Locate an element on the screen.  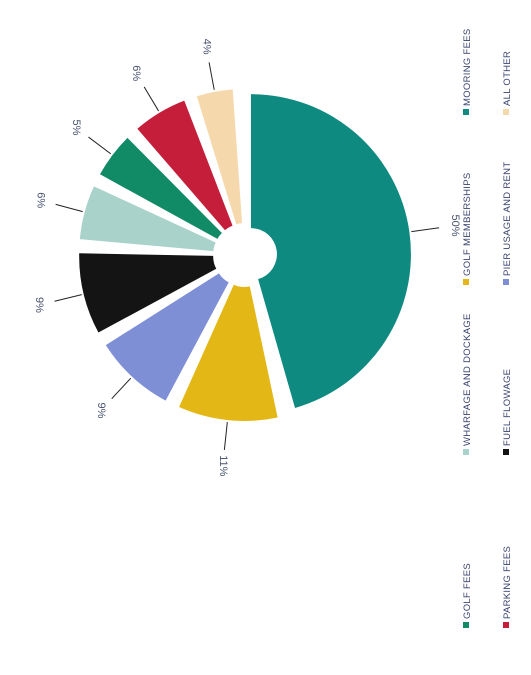
slice-wharfage-and-dockage is located at coordinates (147, 219).